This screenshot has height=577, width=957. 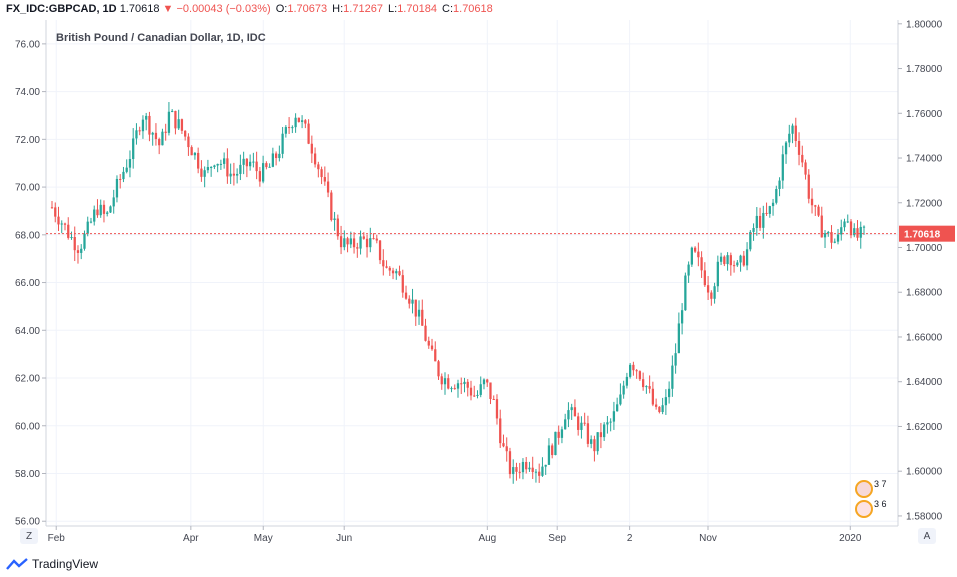 What do you see at coordinates (455, 535) in the screenshot?
I see `time-axis: Feb Apr May Jun Aug Sep 2 Nov 2020` at bounding box center [455, 535].